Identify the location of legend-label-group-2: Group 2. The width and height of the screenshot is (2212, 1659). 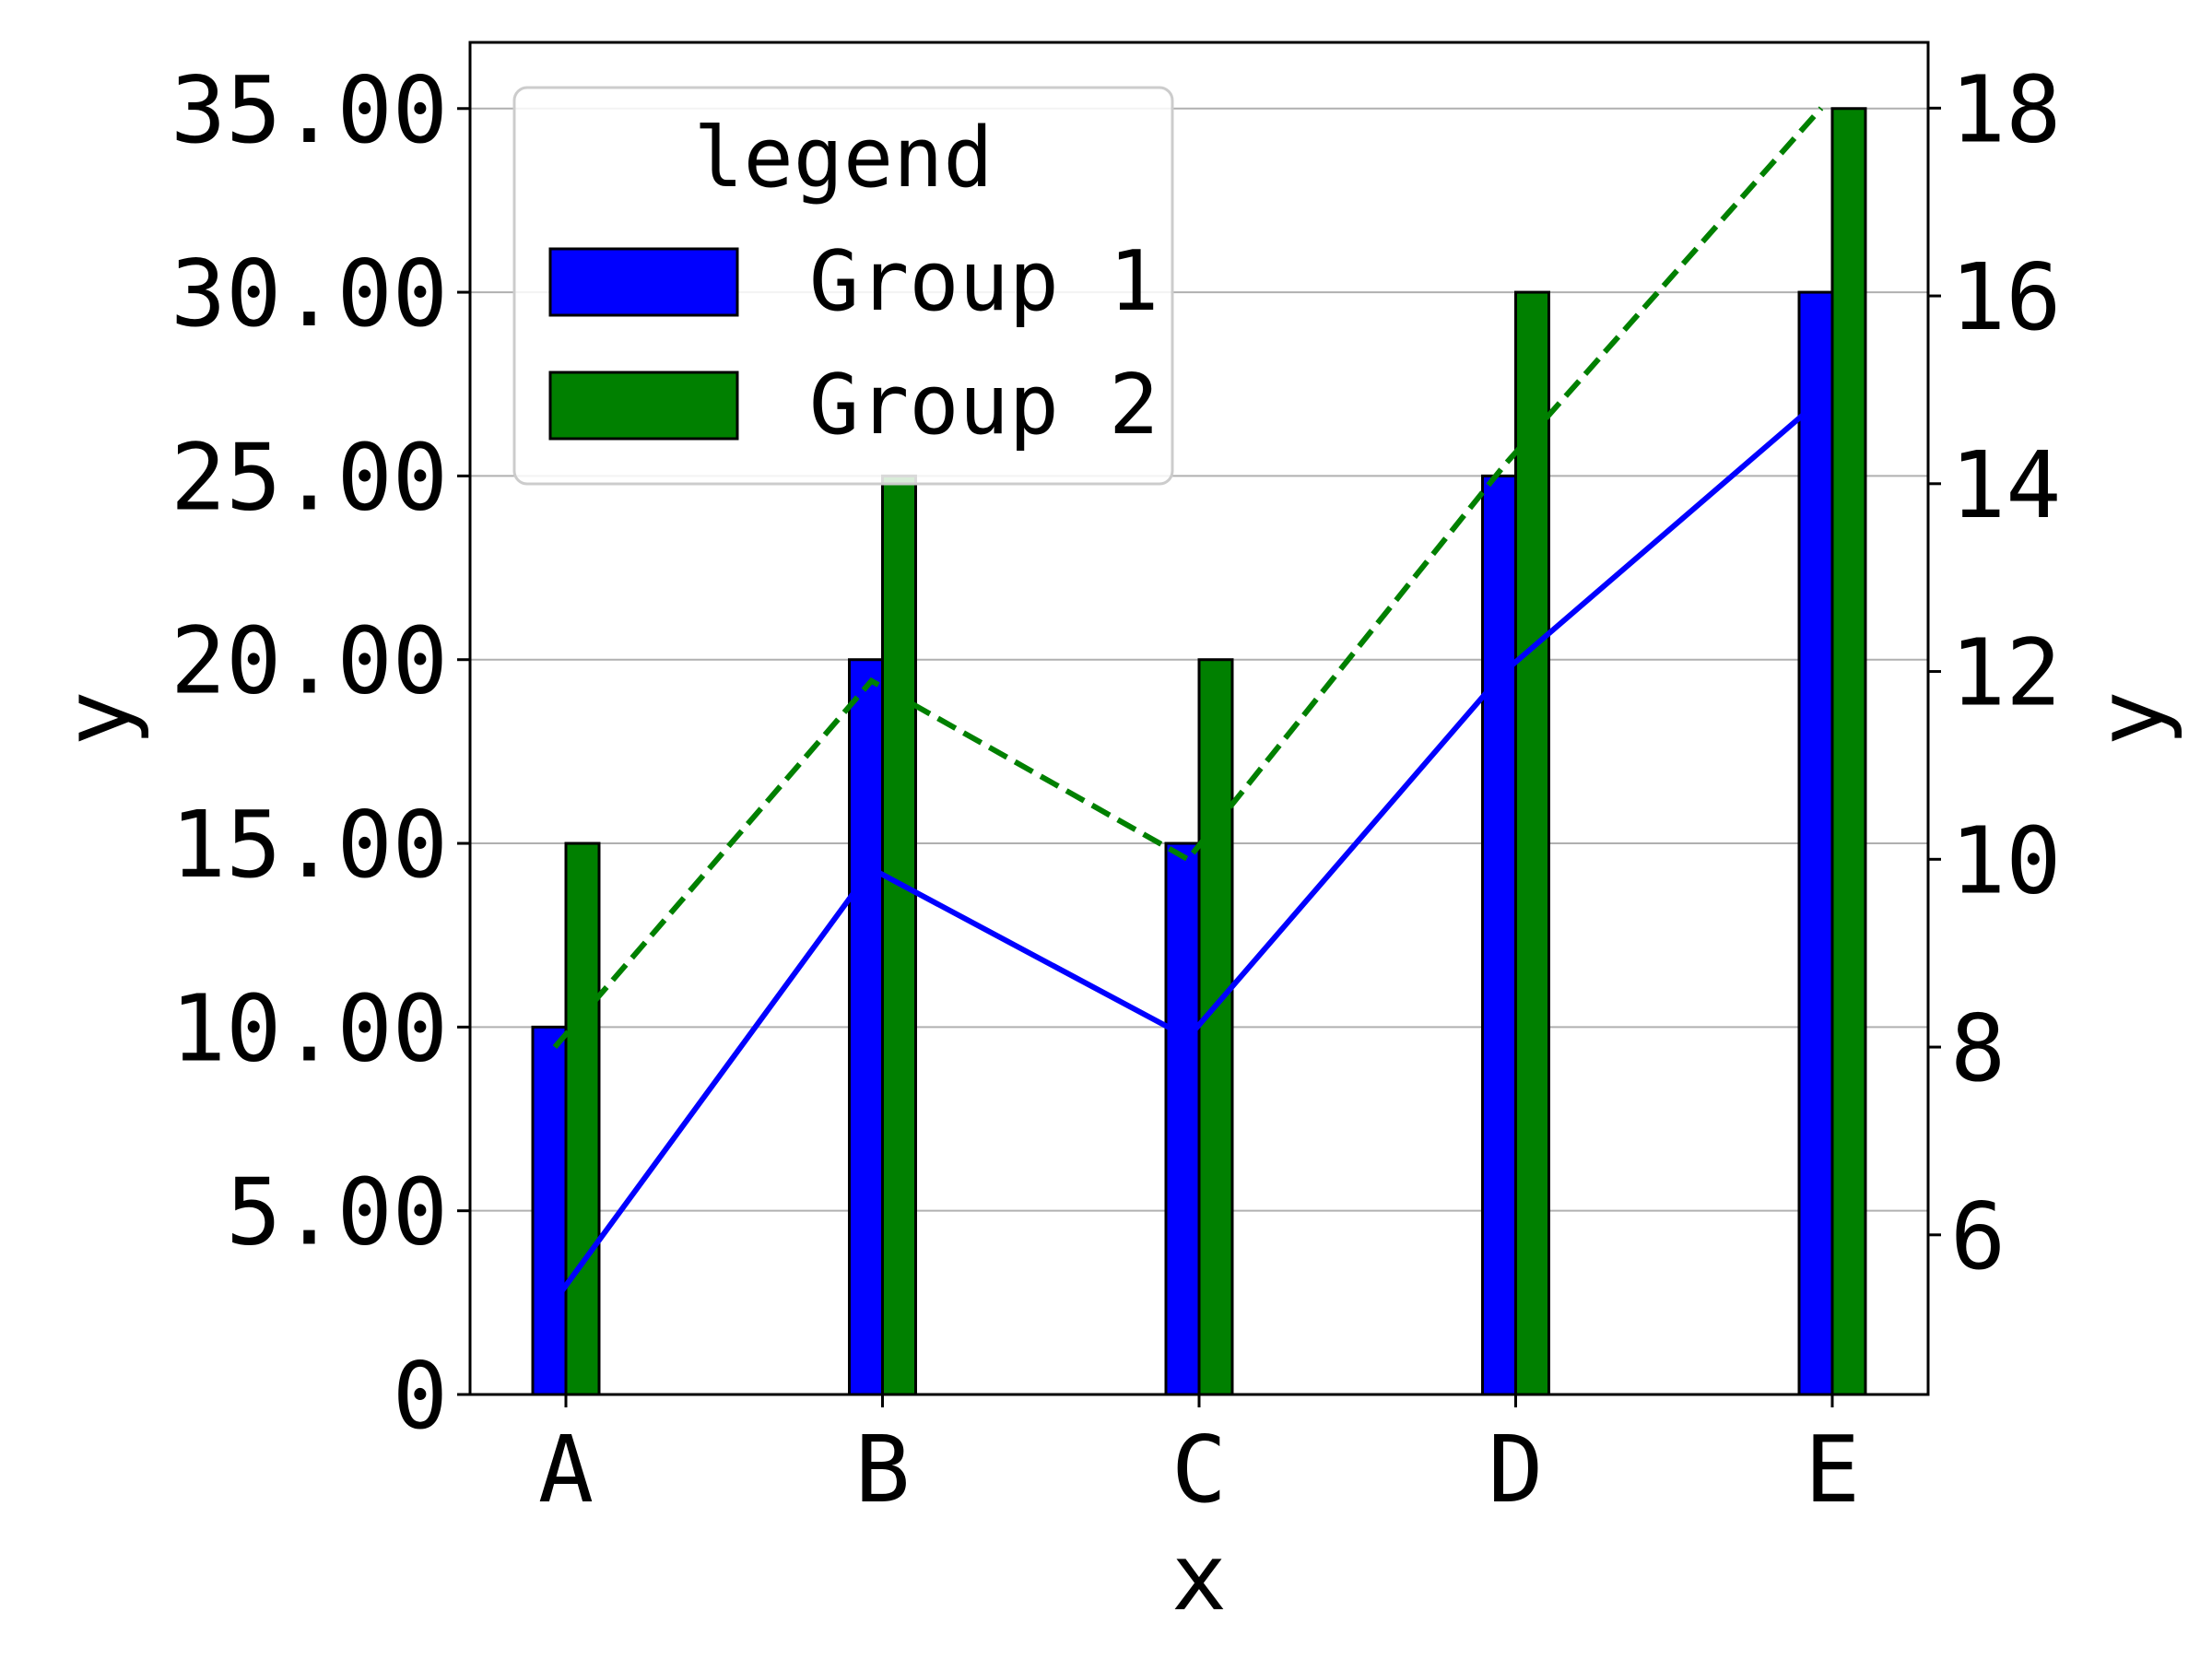
(984, 405).